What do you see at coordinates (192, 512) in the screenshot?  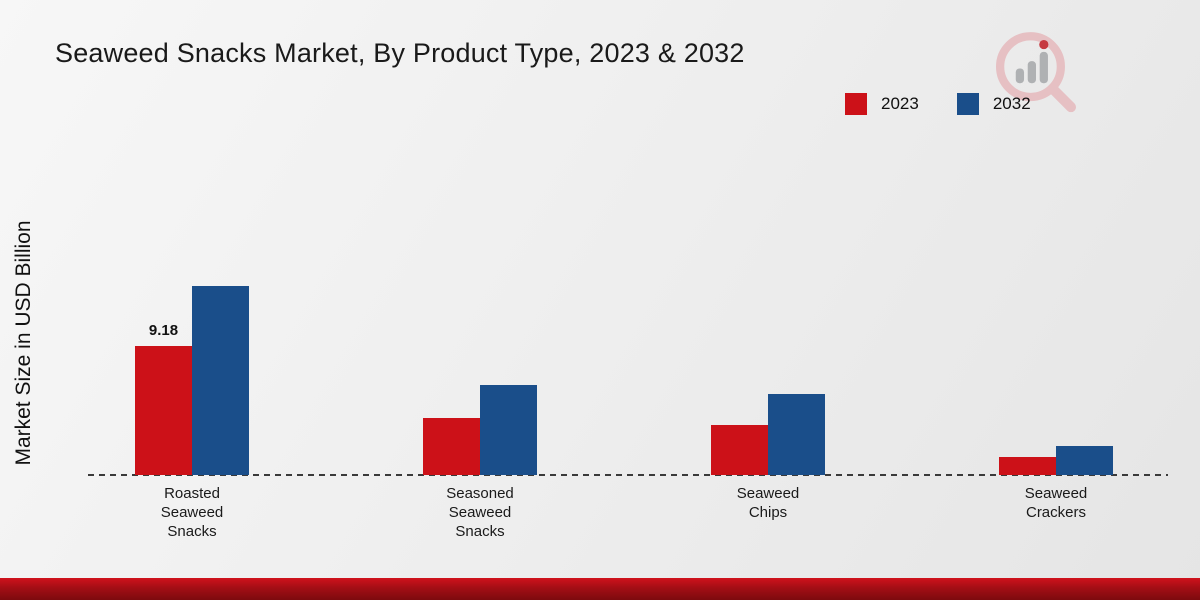 I see `category-label-roasted-seaweed-snacks: Roasted Seaweed Snacks` at bounding box center [192, 512].